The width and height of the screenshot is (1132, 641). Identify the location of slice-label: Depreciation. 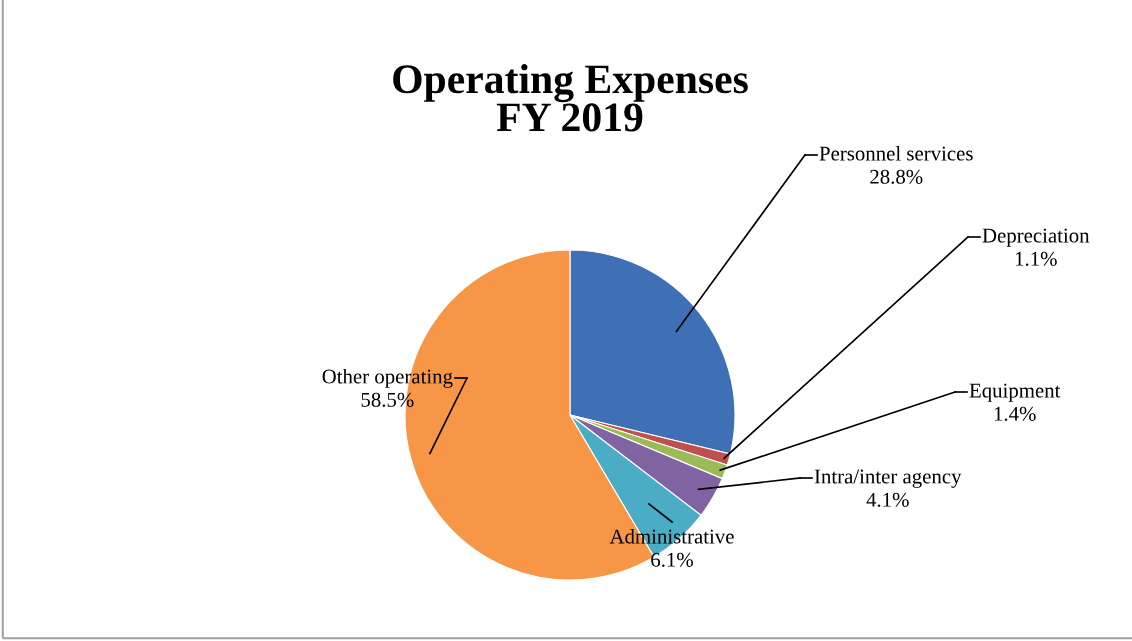
(1036, 237).